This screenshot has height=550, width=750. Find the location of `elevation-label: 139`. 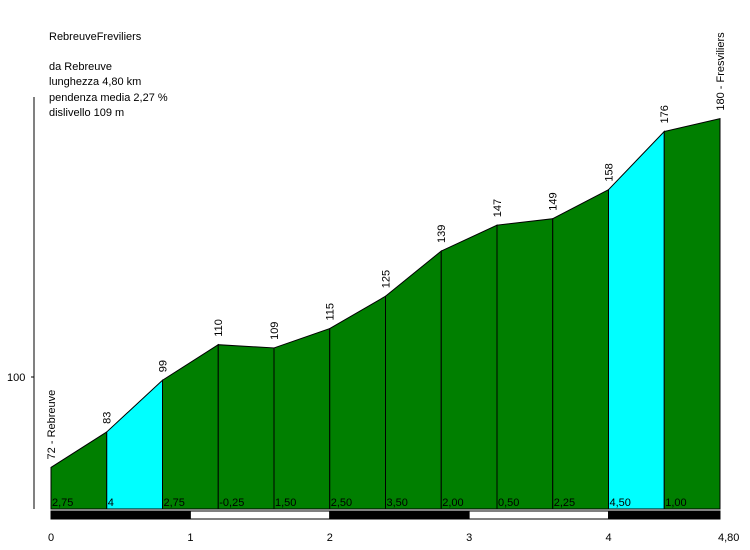

elevation-label: 139 is located at coordinates (442, 234).